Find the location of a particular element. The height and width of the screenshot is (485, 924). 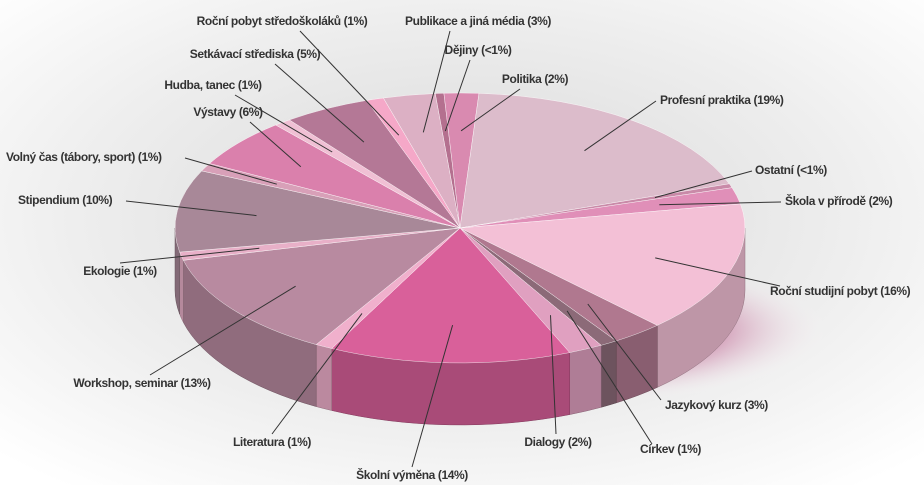

slice-label: Setkávací střediska (5%) is located at coordinates (255, 54).